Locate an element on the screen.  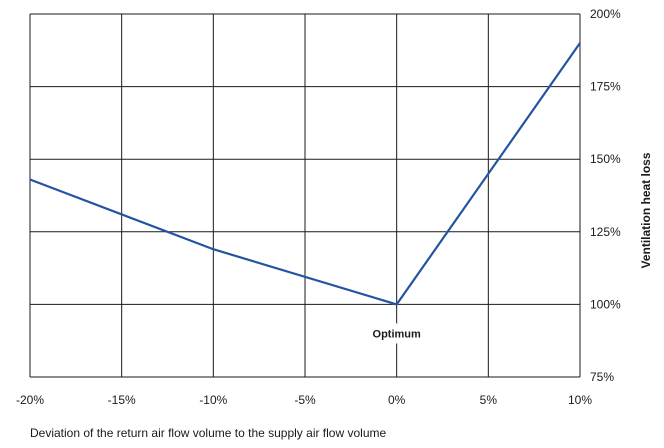
y-tick-label: 175% is located at coordinates (605, 87).